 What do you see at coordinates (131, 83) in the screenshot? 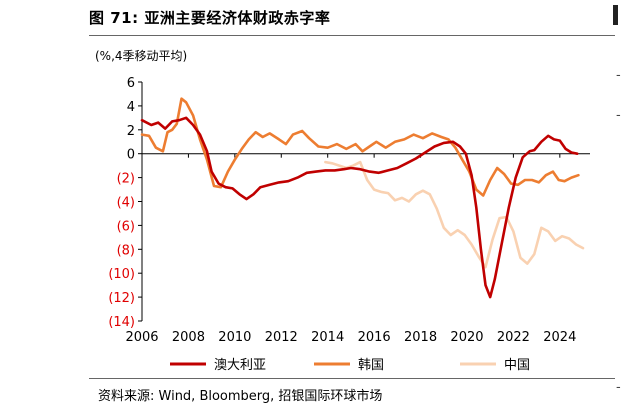
I see `y-tick-label: 6` at bounding box center [131, 83].